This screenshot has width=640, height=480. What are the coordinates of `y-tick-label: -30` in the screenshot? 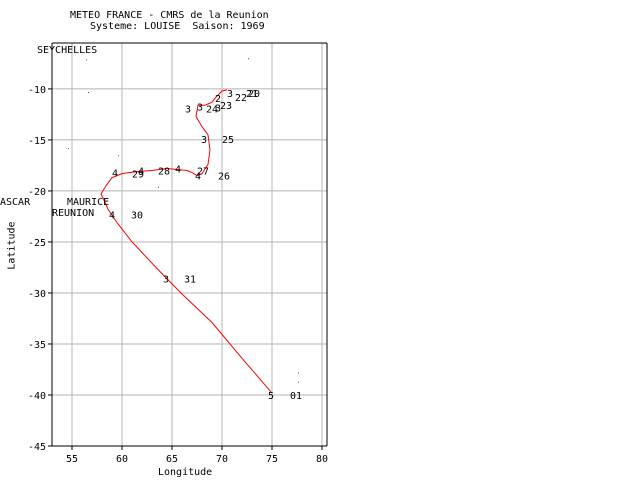 It's located at (37, 294).